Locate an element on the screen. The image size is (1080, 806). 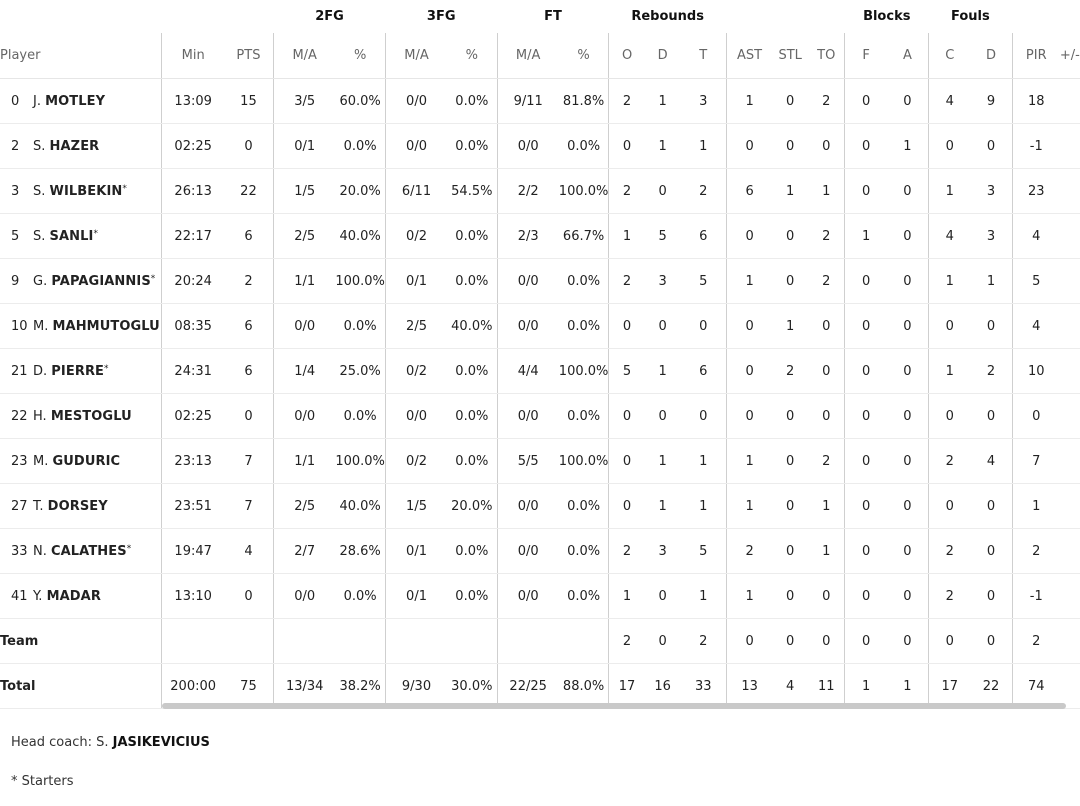
player-cell: 27 T. DORSEY is located at coordinates (81, 506).